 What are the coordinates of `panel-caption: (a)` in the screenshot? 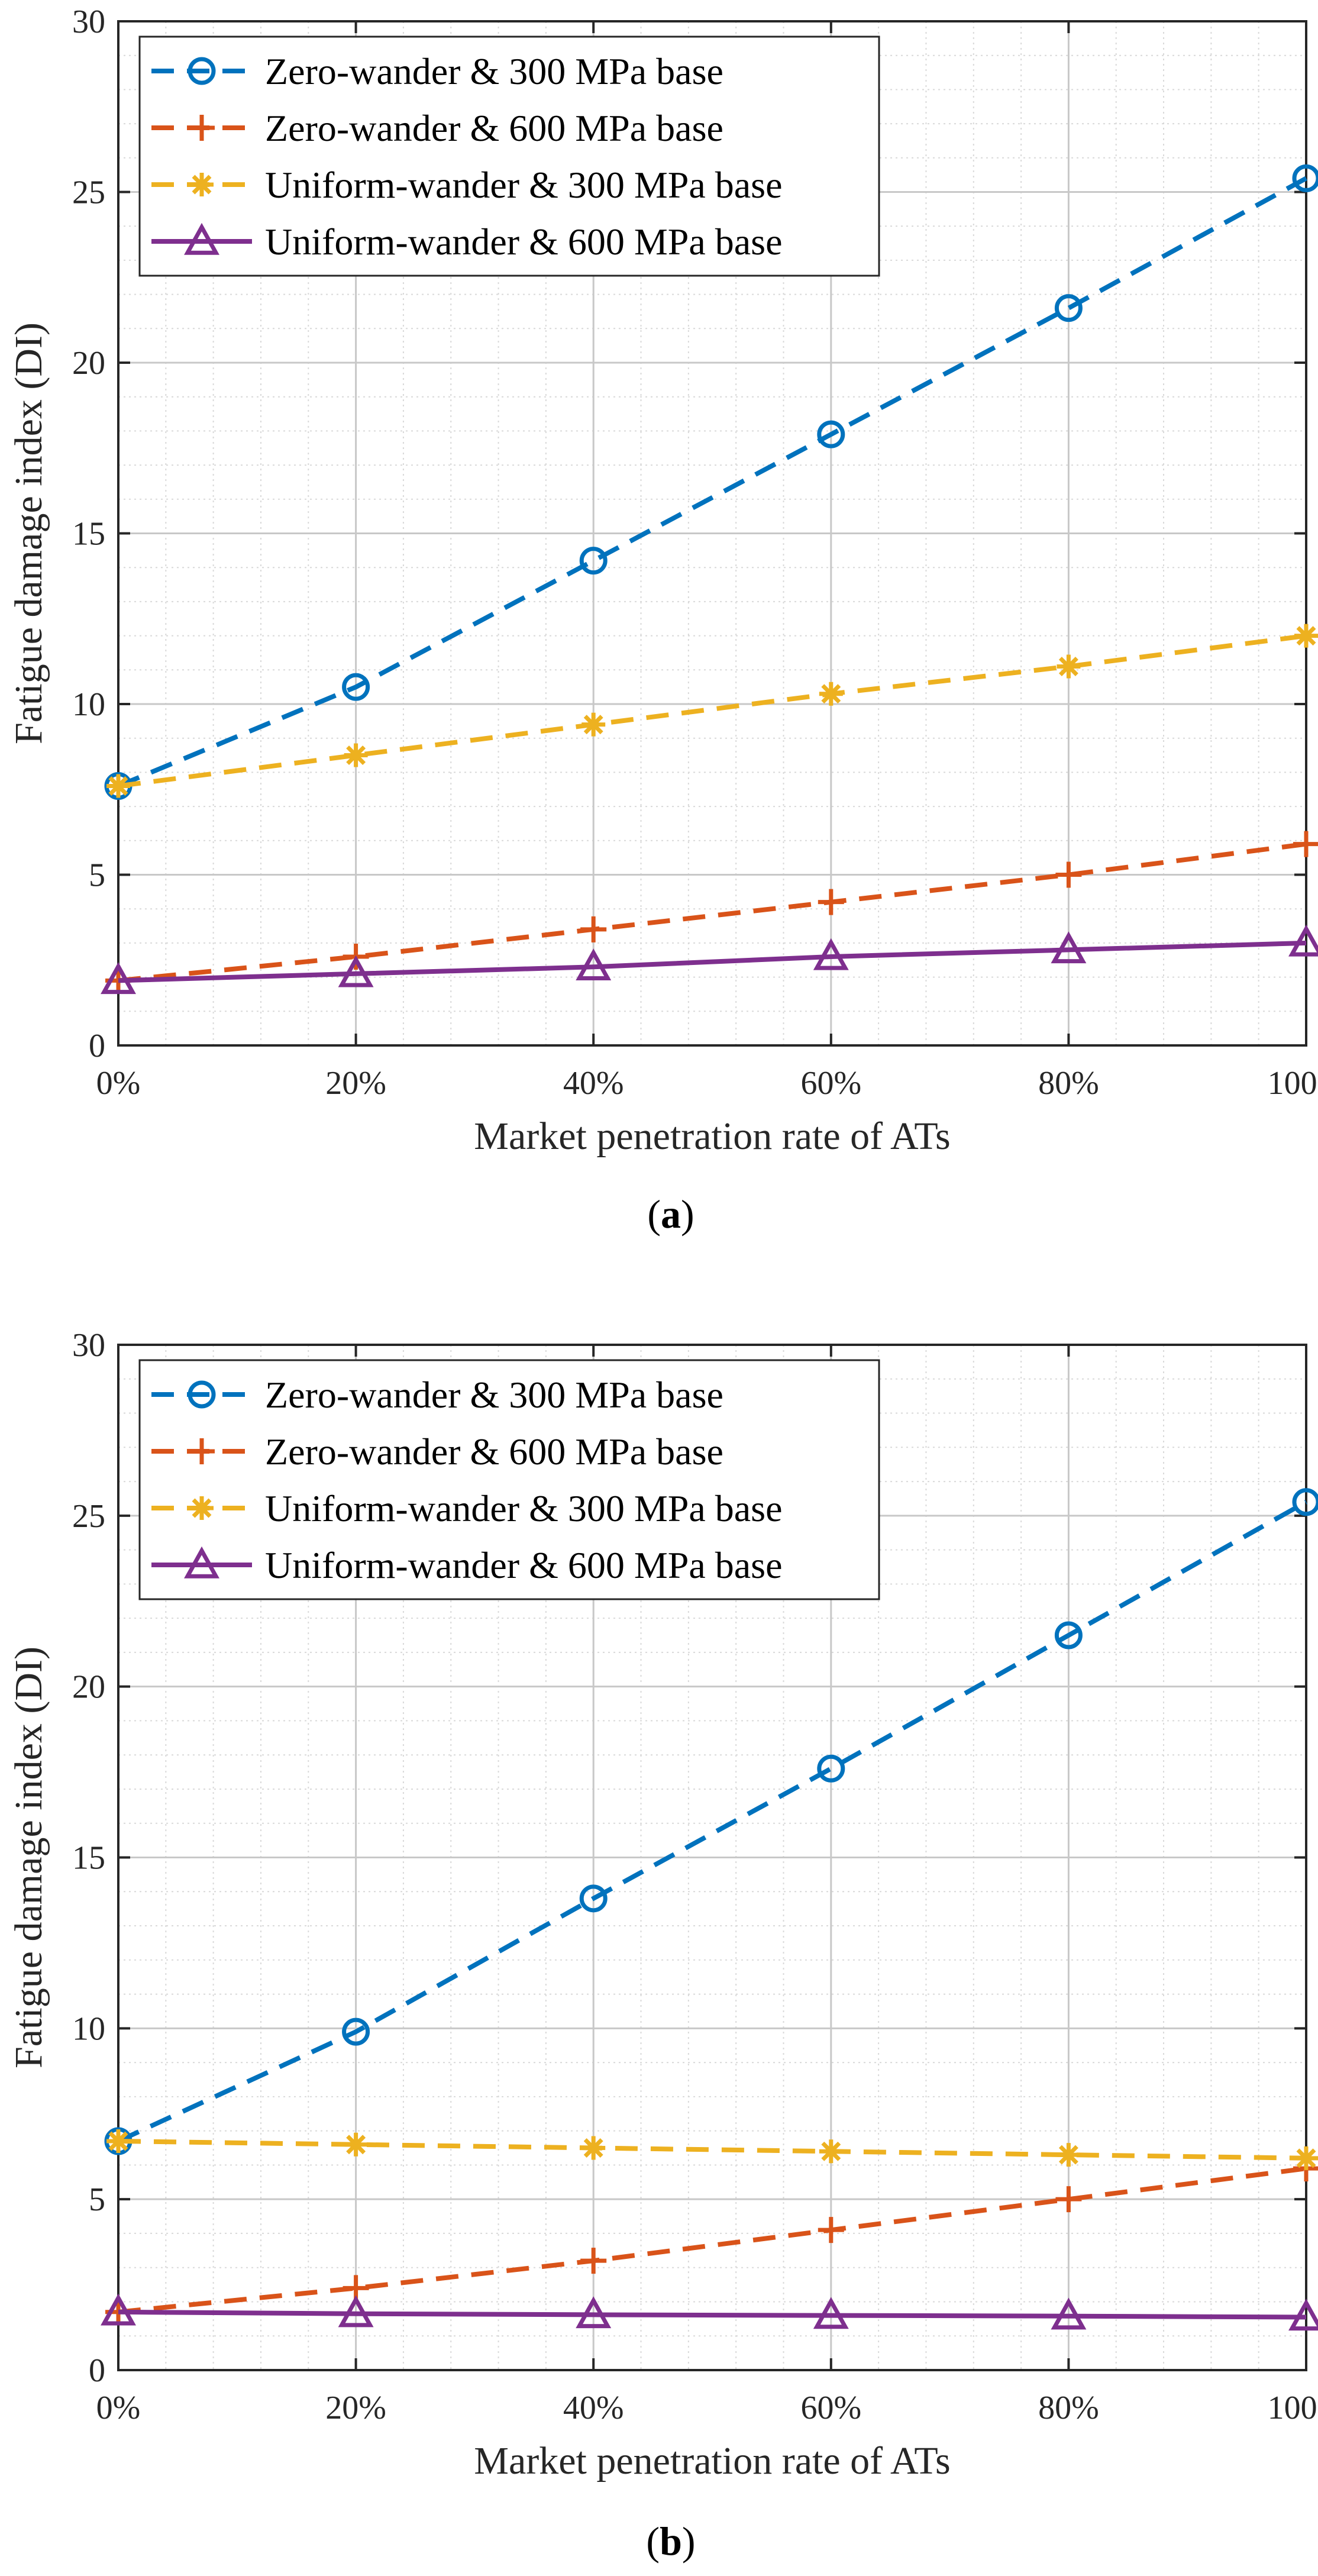 It's located at (670, 1214).